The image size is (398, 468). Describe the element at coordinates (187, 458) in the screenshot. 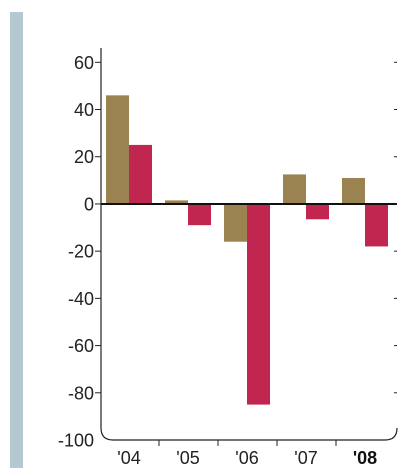

I see `x-tick-label: '05` at that location.